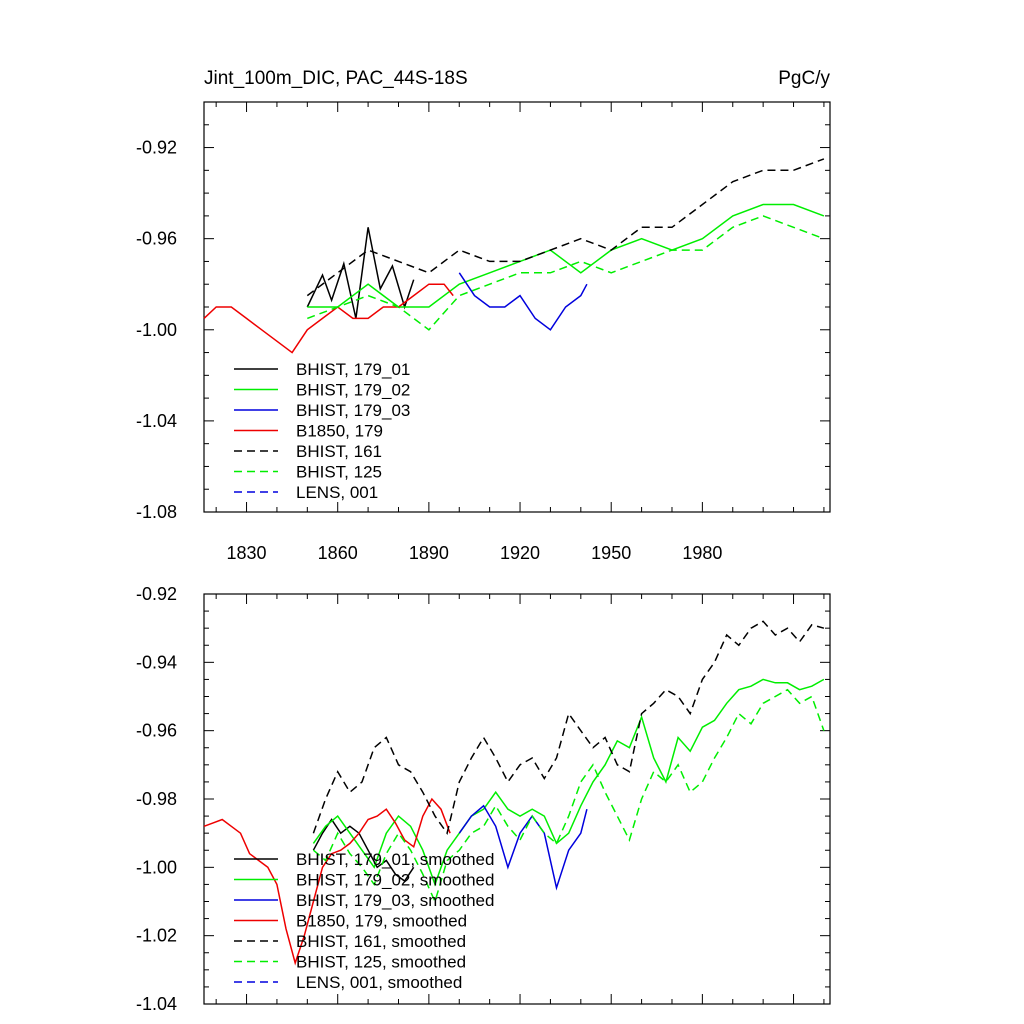  I want to click on legend-label-1: BHIST, 179_02, so click(353, 390).